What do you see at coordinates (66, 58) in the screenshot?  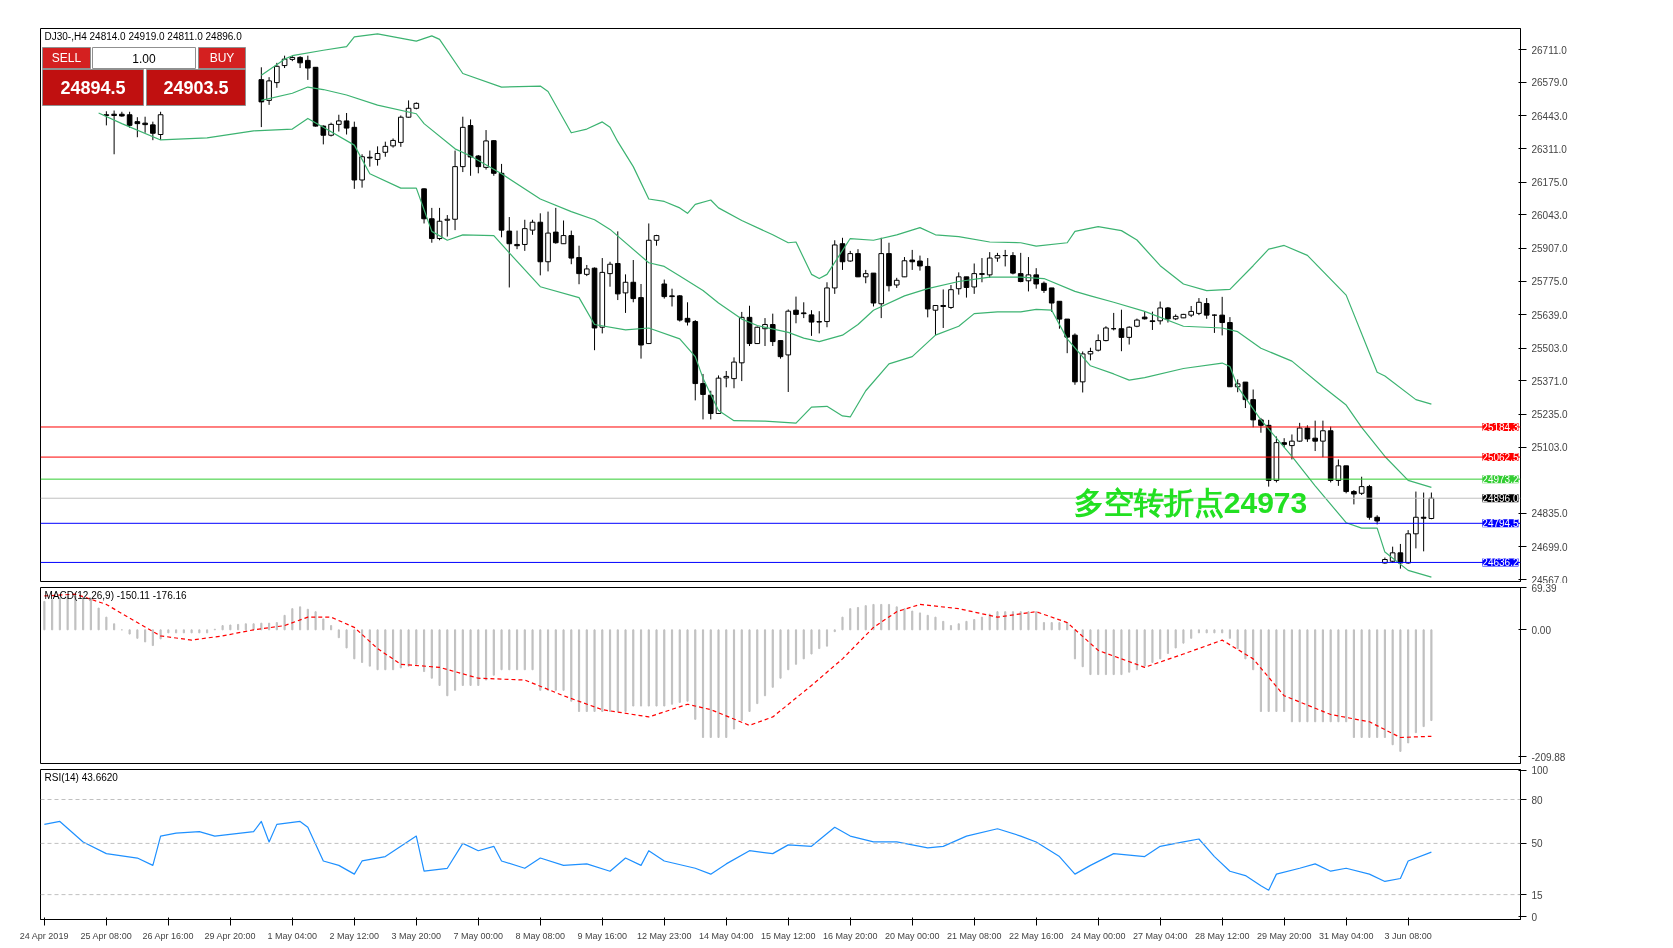 I see `annotation: SELL` at bounding box center [66, 58].